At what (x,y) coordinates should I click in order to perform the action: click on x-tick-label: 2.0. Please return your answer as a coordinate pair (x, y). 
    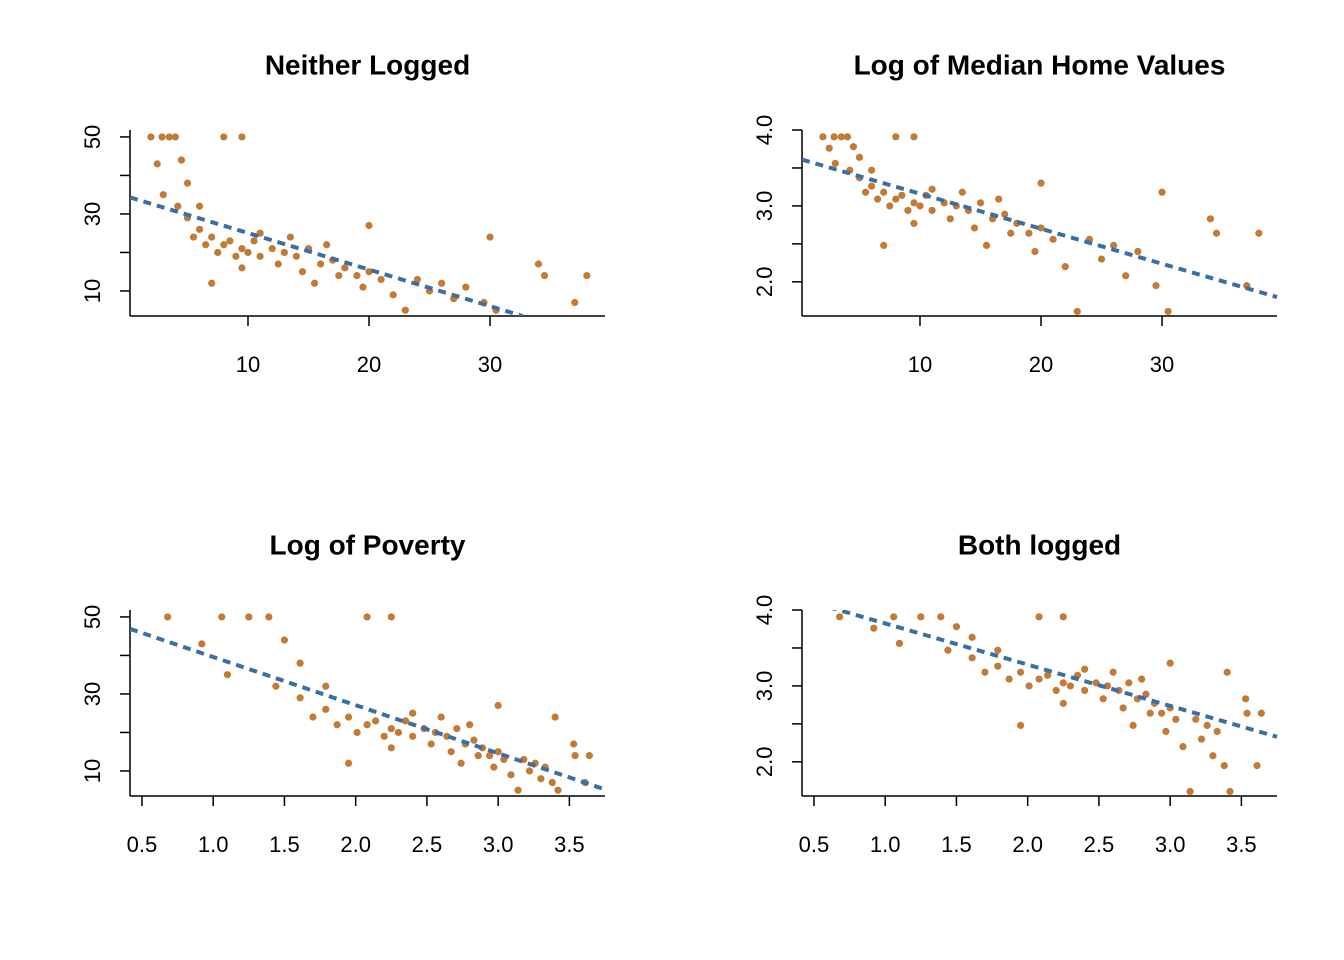
    Looking at the image, I should click on (1027, 844).